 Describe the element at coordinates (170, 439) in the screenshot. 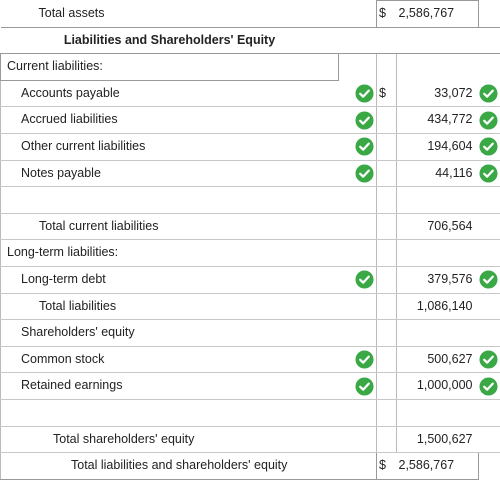

I see `total-shareholders-equity-label: Total shareholders' equity` at that location.